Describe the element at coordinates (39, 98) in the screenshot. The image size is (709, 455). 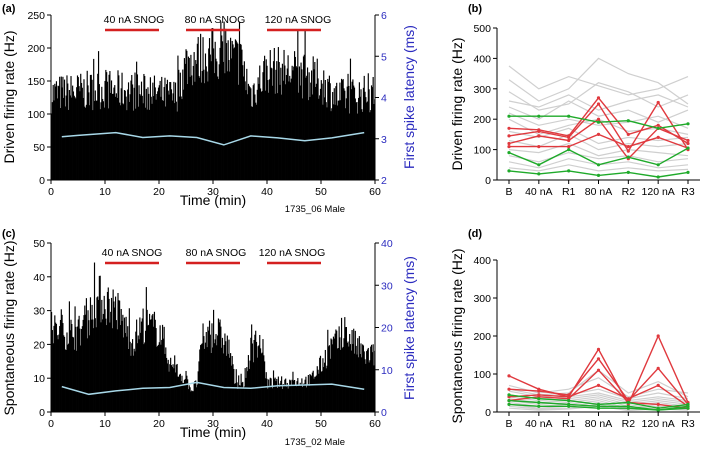
I see `panel-a-y-ticks: 0 50 100 150 200 250` at that location.